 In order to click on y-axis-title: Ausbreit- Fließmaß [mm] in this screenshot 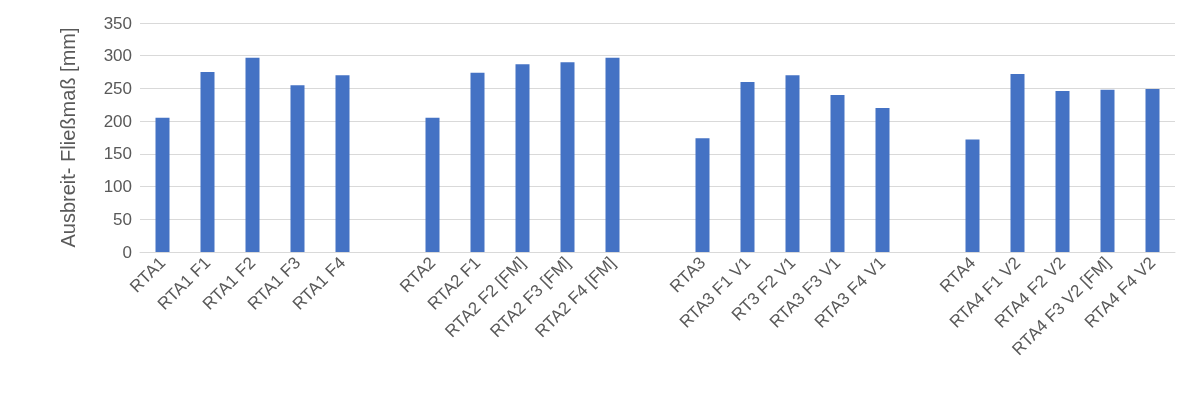, I will do `click(68, 137)`.